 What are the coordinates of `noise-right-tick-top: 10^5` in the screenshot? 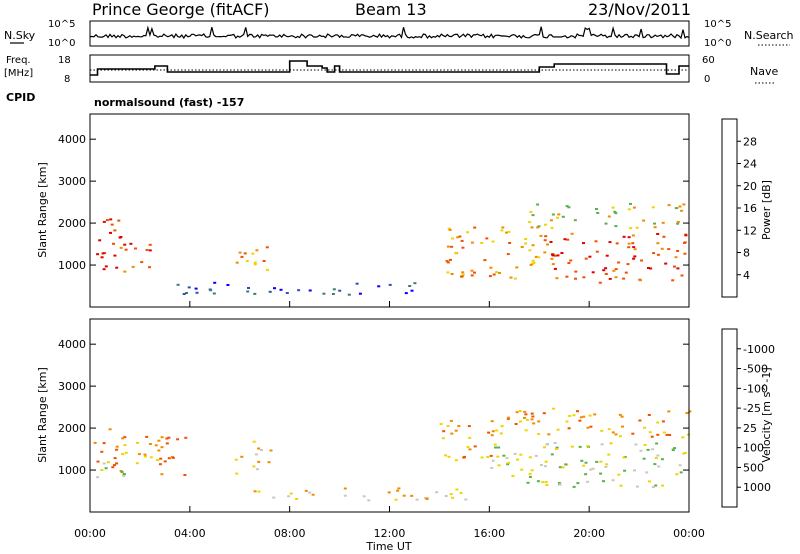 It's located at (717, 24).